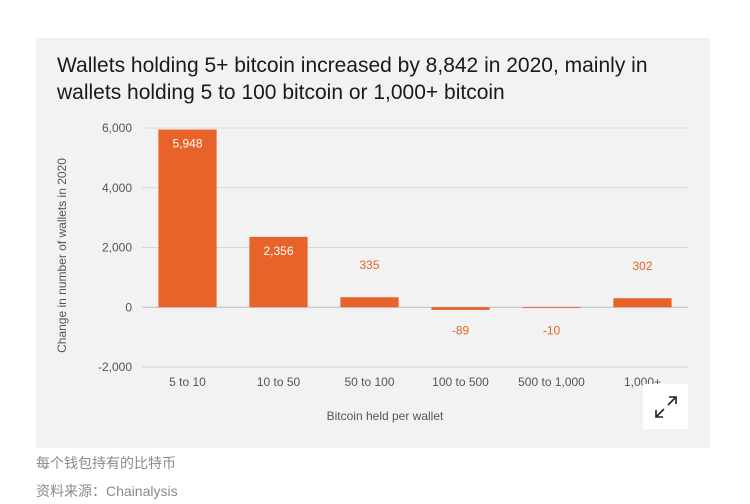 The width and height of the screenshot is (750, 504). What do you see at coordinates (385, 416) in the screenshot?
I see `x-axis-title: Bitcoin held per wallet` at bounding box center [385, 416].